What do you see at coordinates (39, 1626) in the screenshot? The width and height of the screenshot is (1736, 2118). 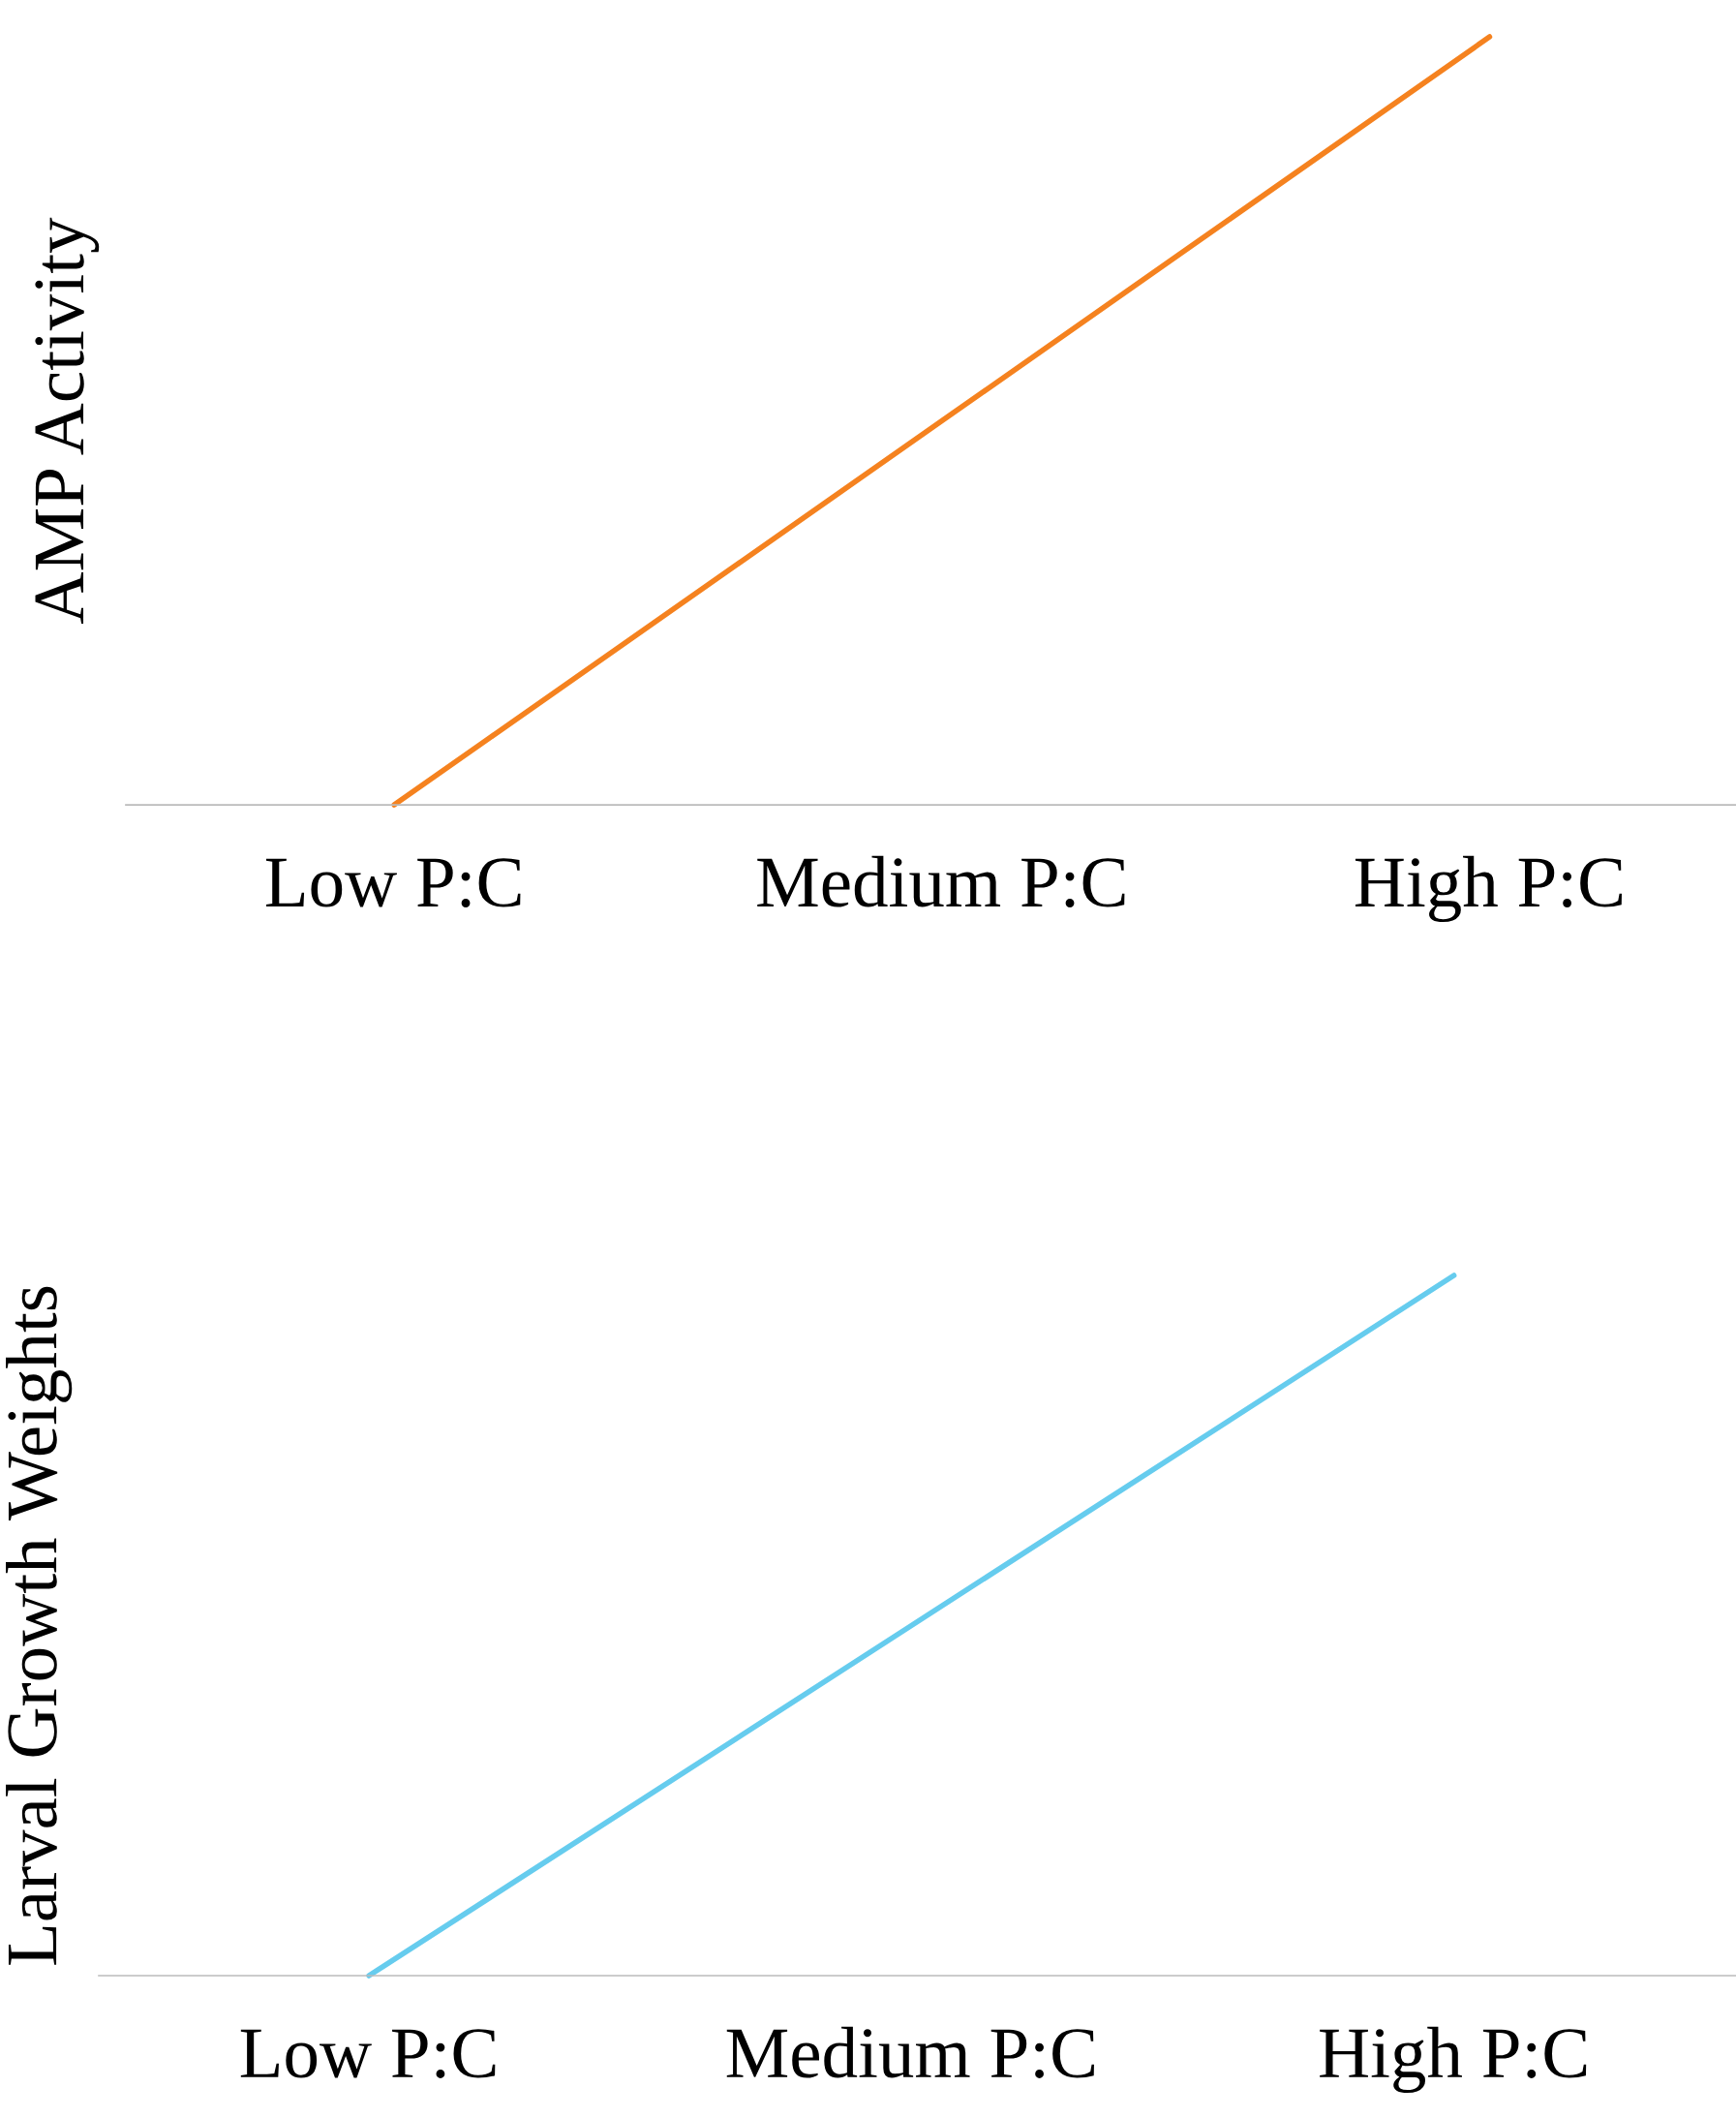 I see `y-axis-title: Larval Growth Weights` at bounding box center [39, 1626].